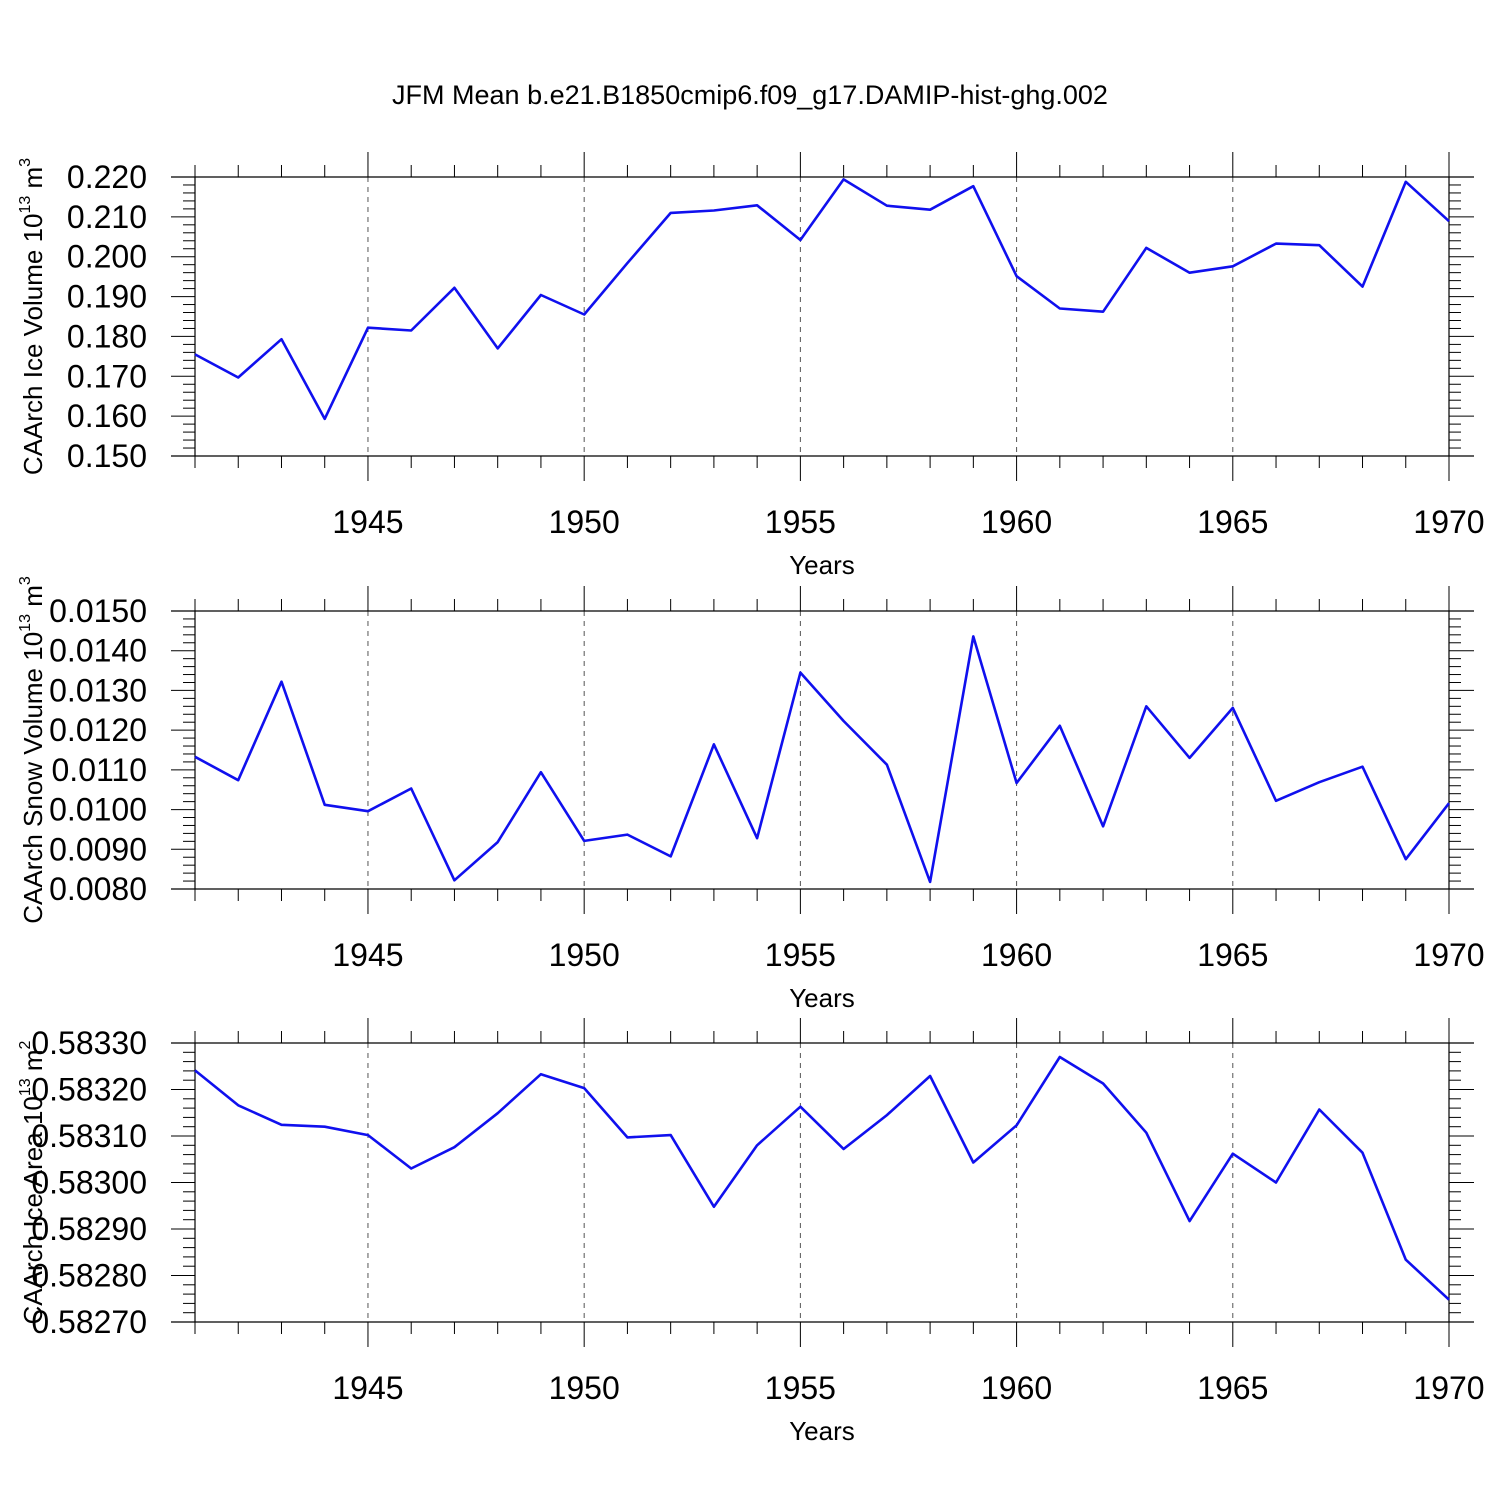  What do you see at coordinates (32, 750) in the screenshot?
I see `y-axis-label: CAArch Snow Volume 1013 m3` at bounding box center [32, 750].